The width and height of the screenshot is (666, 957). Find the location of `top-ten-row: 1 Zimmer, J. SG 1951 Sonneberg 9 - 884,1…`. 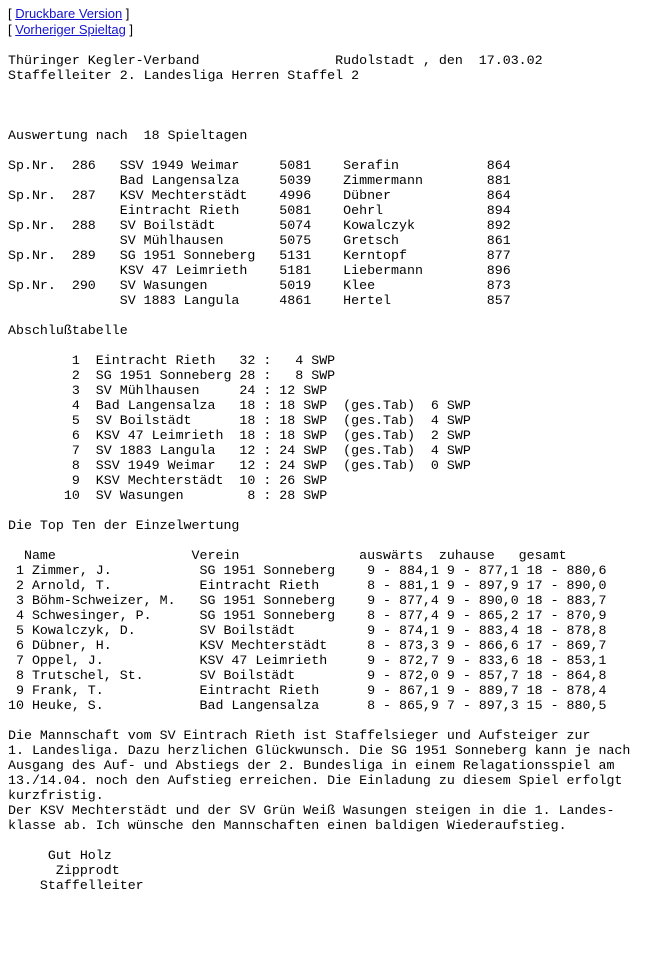

top-ten-row: 1 Zimmer, J. SG 1951 Sonneberg 9 - 884,1… is located at coordinates (307, 570).